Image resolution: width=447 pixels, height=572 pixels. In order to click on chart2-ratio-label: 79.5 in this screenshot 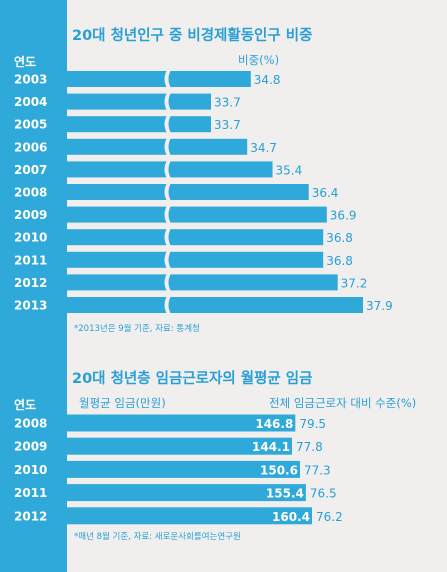, I will do `click(312, 424)`.